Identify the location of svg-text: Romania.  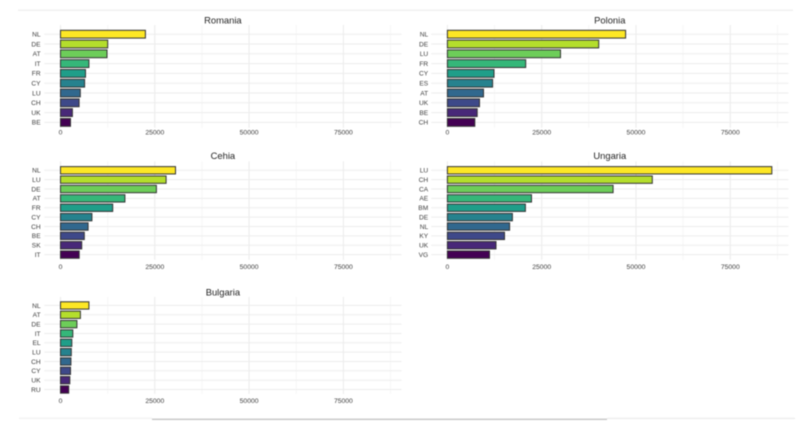
(223, 19).